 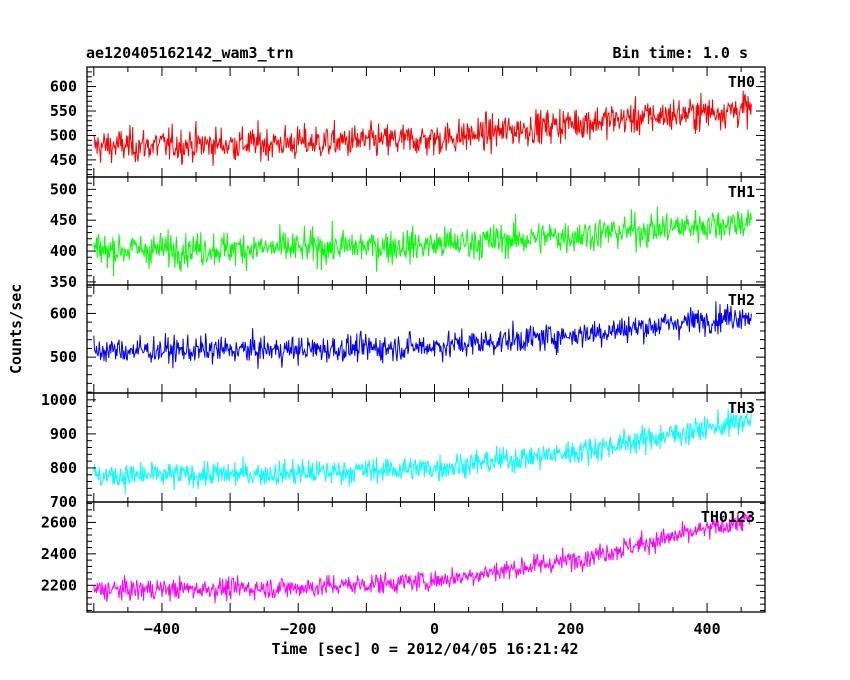 I want to click on y-tick-label: 550, so click(x=63, y=111).